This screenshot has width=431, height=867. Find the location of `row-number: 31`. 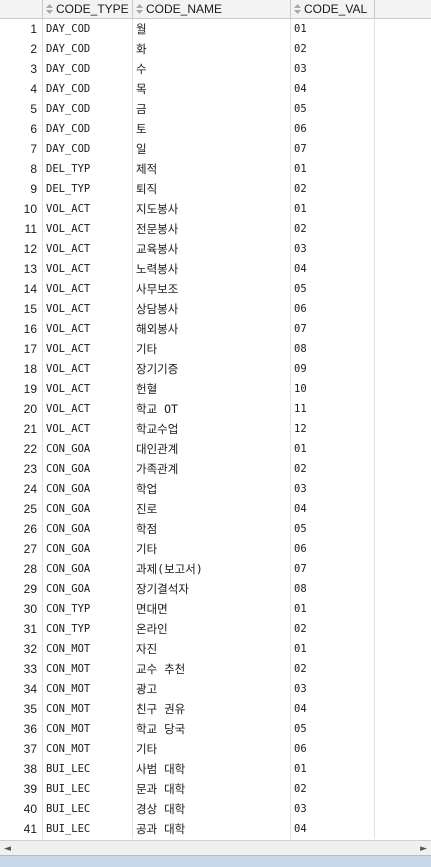

row-number: 31 is located at coordinates (30, 629).